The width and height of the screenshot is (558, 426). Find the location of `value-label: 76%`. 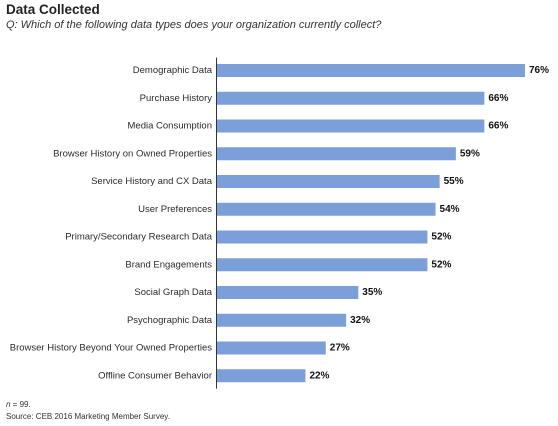

value-label: 76% is located at coordinates (539, 70).